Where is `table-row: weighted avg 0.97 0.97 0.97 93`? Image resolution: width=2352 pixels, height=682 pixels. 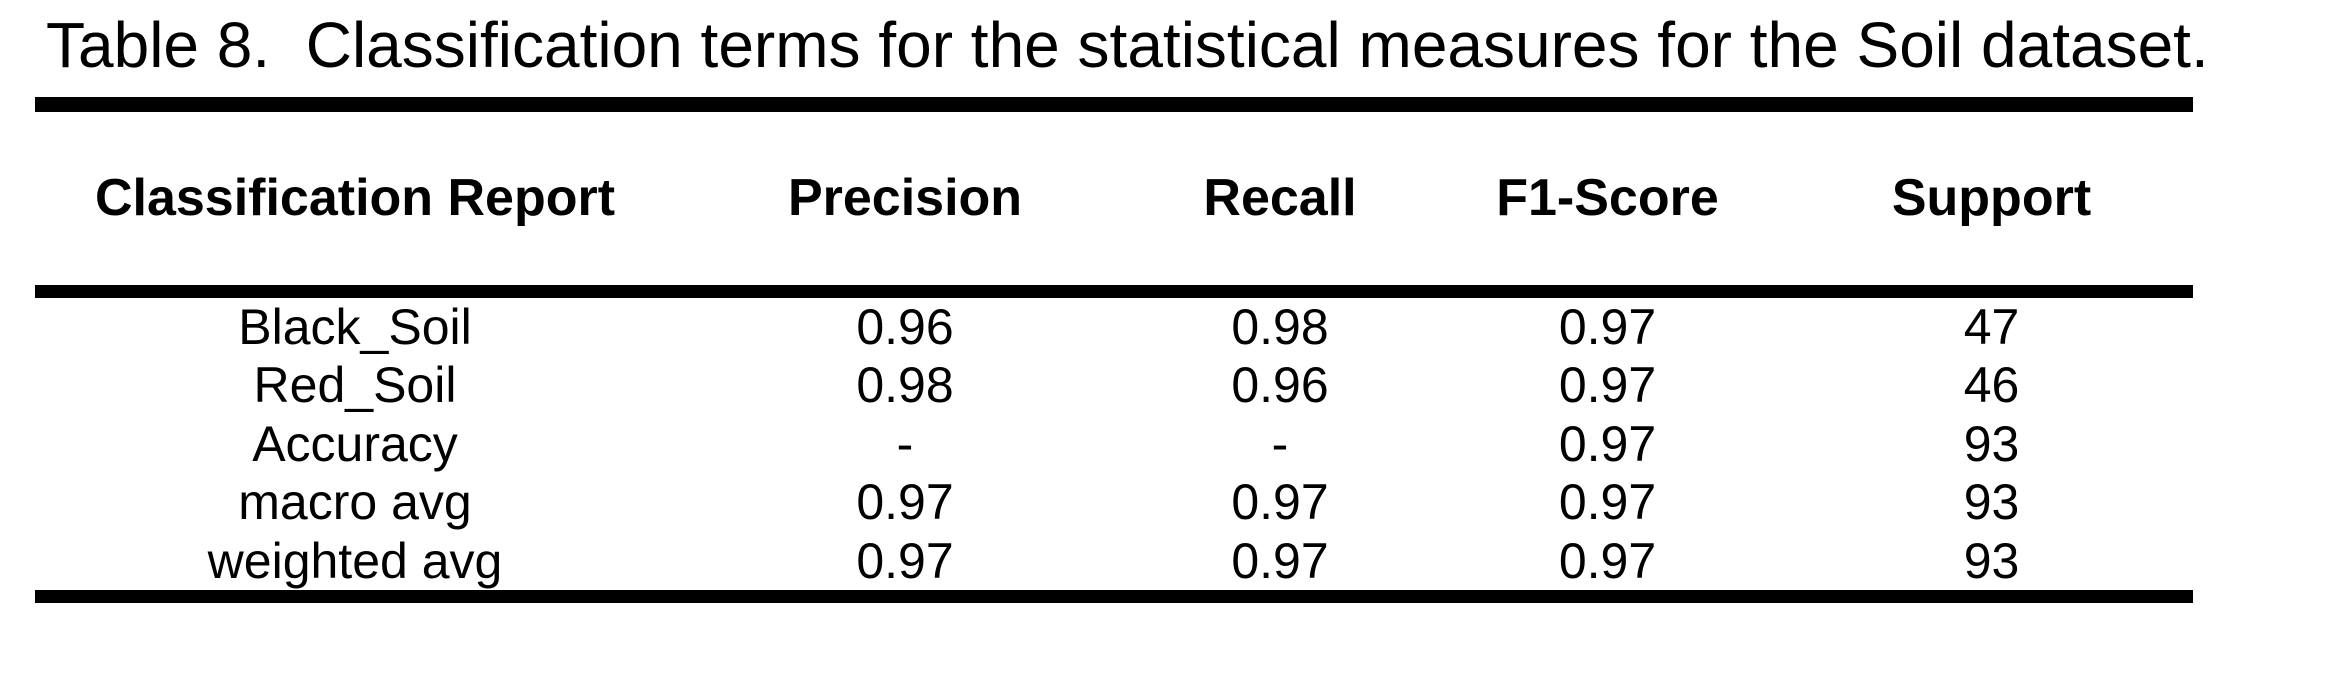 table-row: weighted avg 0.97 0.97 0.97 93 is located at coordinates (1114, 561).